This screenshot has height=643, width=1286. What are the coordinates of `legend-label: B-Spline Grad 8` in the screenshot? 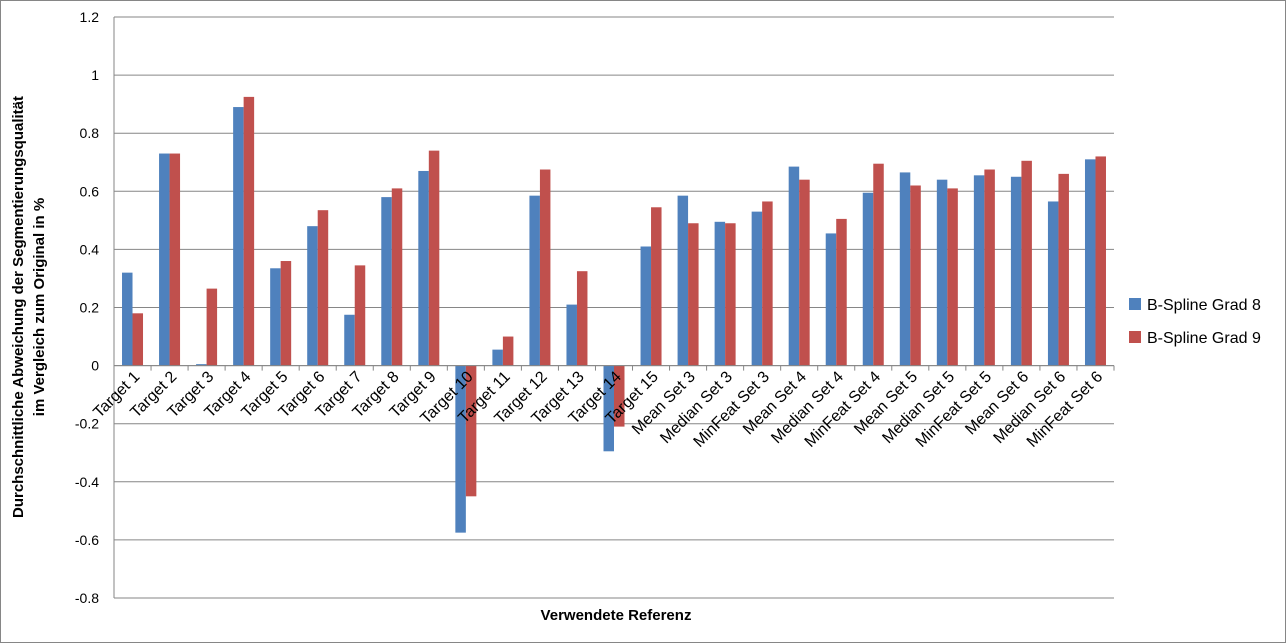 It's located at (1204, 305).